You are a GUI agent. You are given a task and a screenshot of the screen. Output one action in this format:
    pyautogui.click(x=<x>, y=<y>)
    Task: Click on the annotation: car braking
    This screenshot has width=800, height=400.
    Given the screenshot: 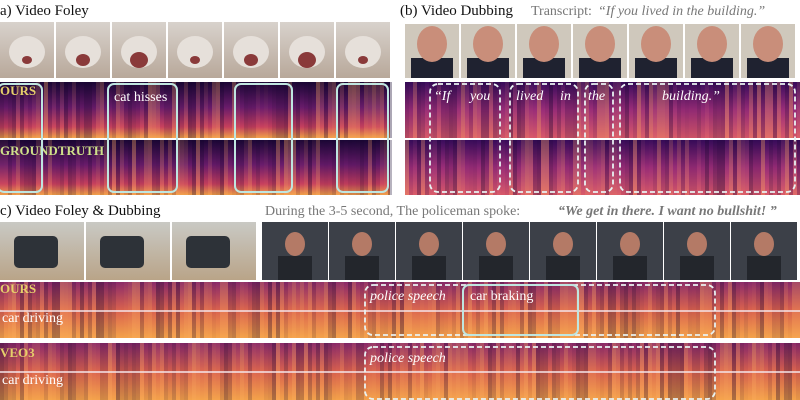 What is the action you would take?
    pyautogui.click(x=501, y=296)
    